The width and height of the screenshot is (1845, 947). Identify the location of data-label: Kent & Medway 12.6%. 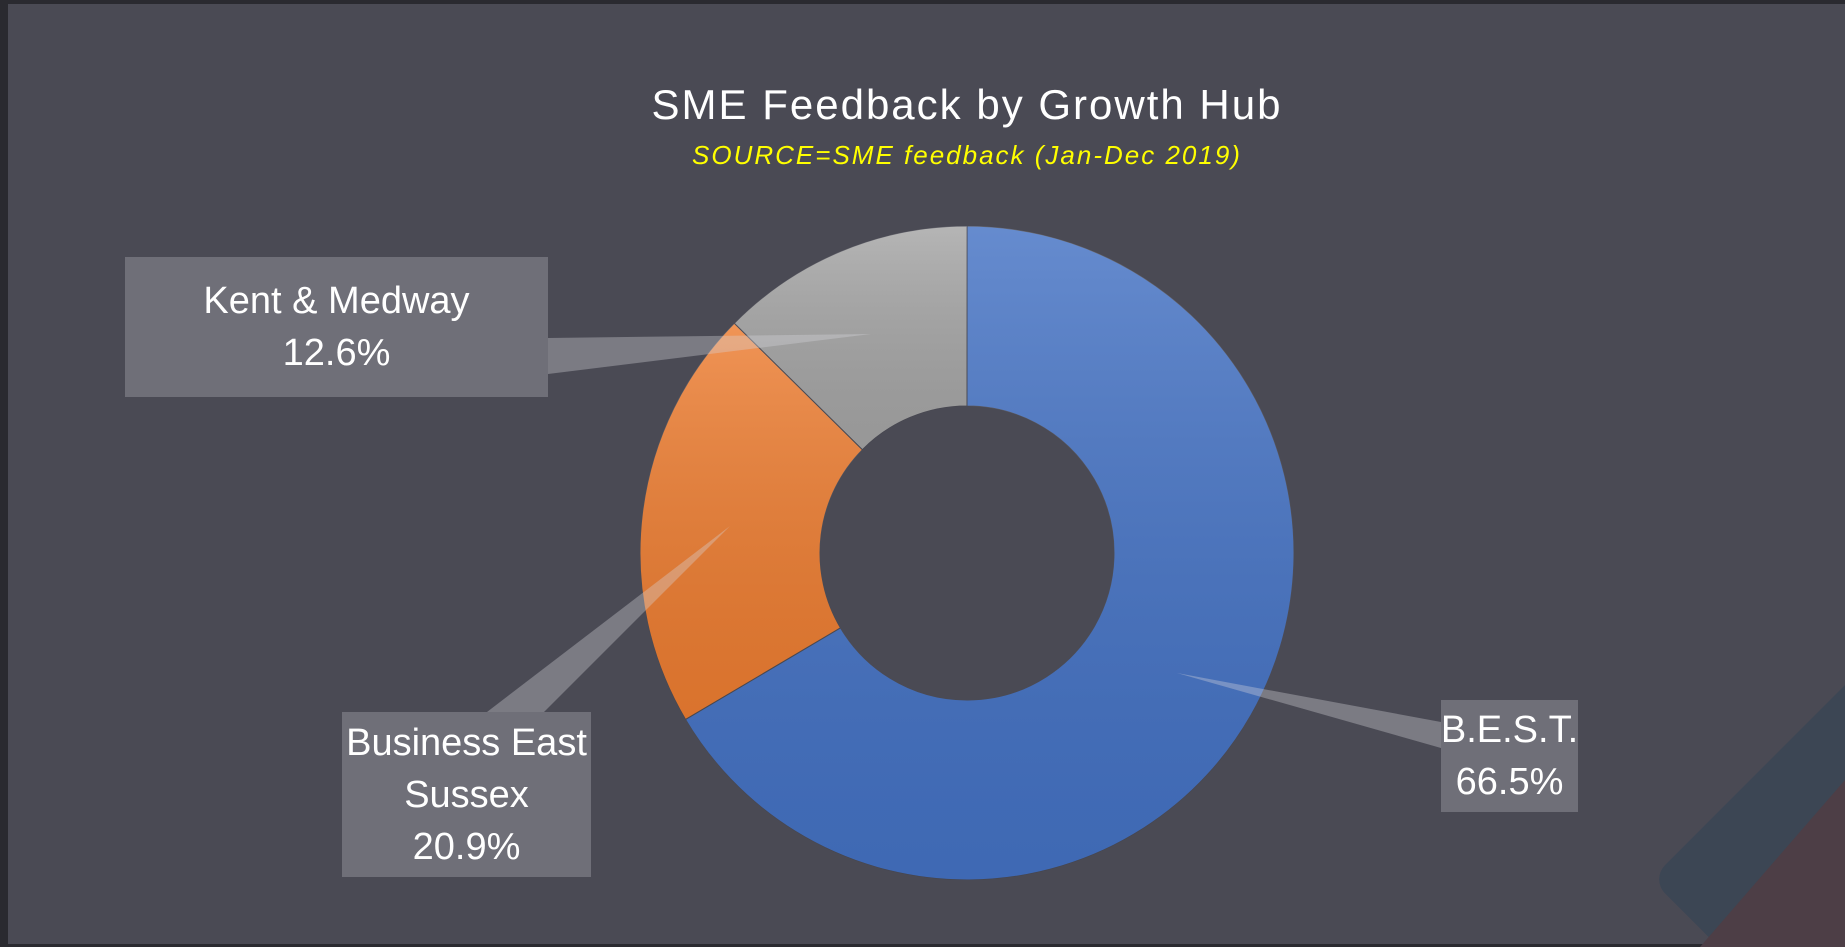
(336, 327).